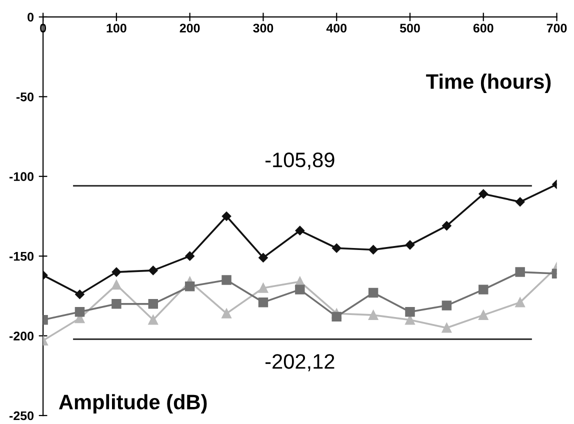 The height and width of the screenshot is (424, 574). I want to click on x-tick-label: 100, so click(116, 28).